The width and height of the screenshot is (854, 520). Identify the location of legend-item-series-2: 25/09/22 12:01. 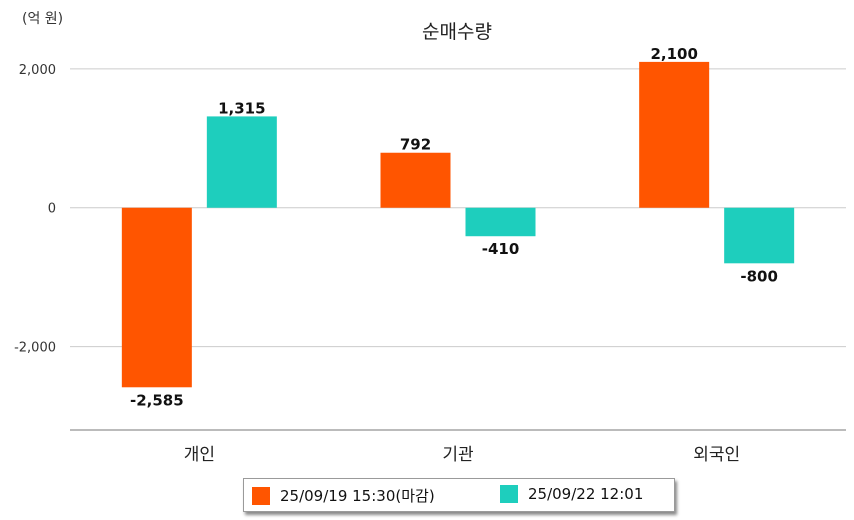
(571, 494).